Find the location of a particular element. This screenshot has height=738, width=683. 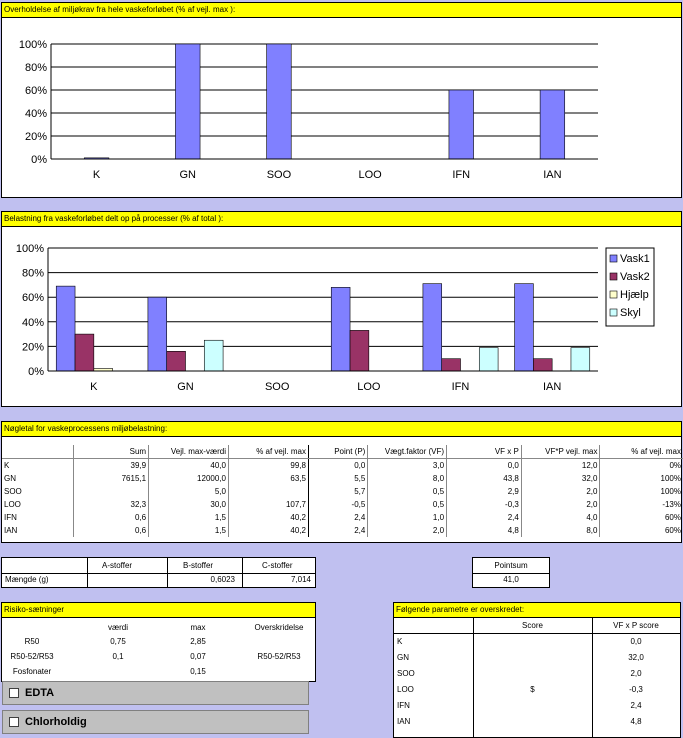

risk-cell: 0,1 is located at coordinates (118, 656).